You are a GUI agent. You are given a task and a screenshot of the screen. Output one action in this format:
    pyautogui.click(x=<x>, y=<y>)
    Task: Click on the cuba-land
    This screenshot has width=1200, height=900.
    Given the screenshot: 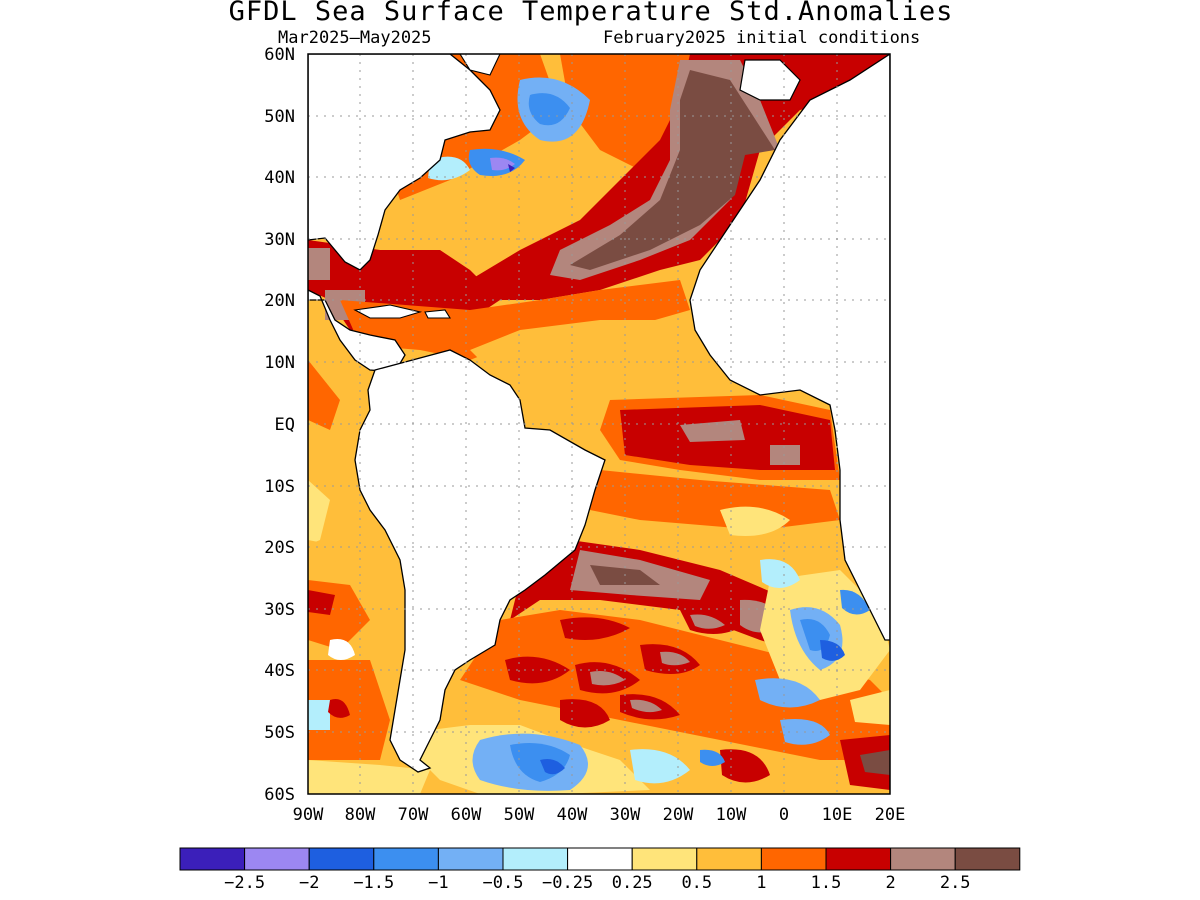 What is the action you would take?
    pyautogui.click(x=388, y=311)
    